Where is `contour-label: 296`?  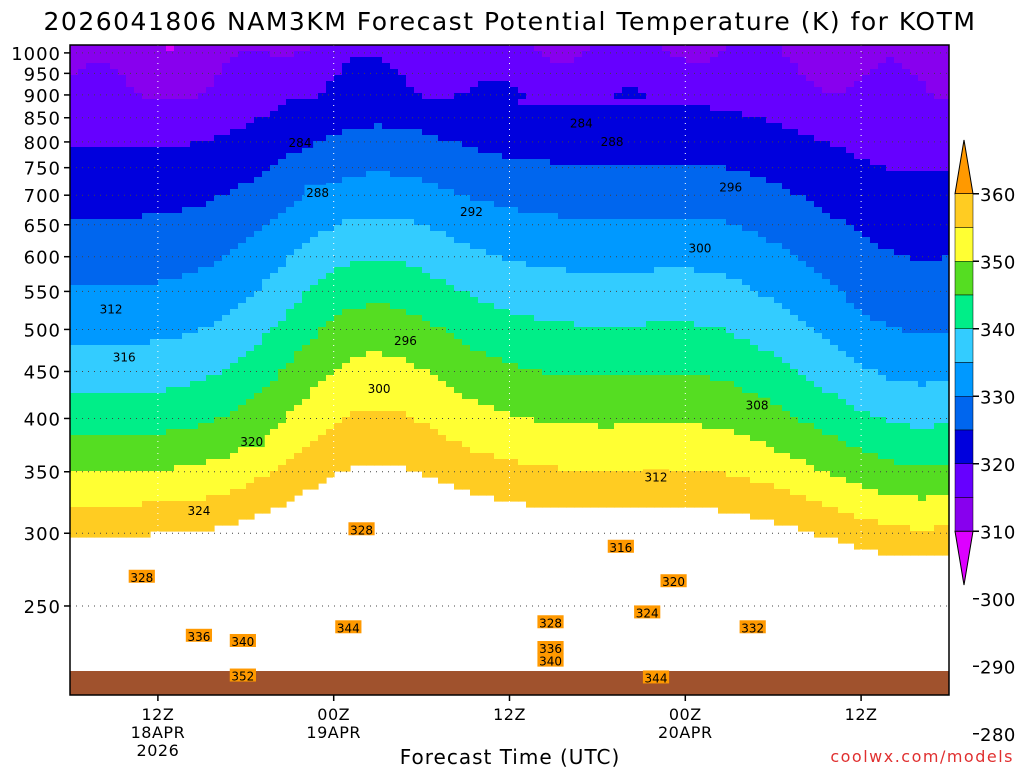
contour-label: 296 is located at coordinates (730, 188).